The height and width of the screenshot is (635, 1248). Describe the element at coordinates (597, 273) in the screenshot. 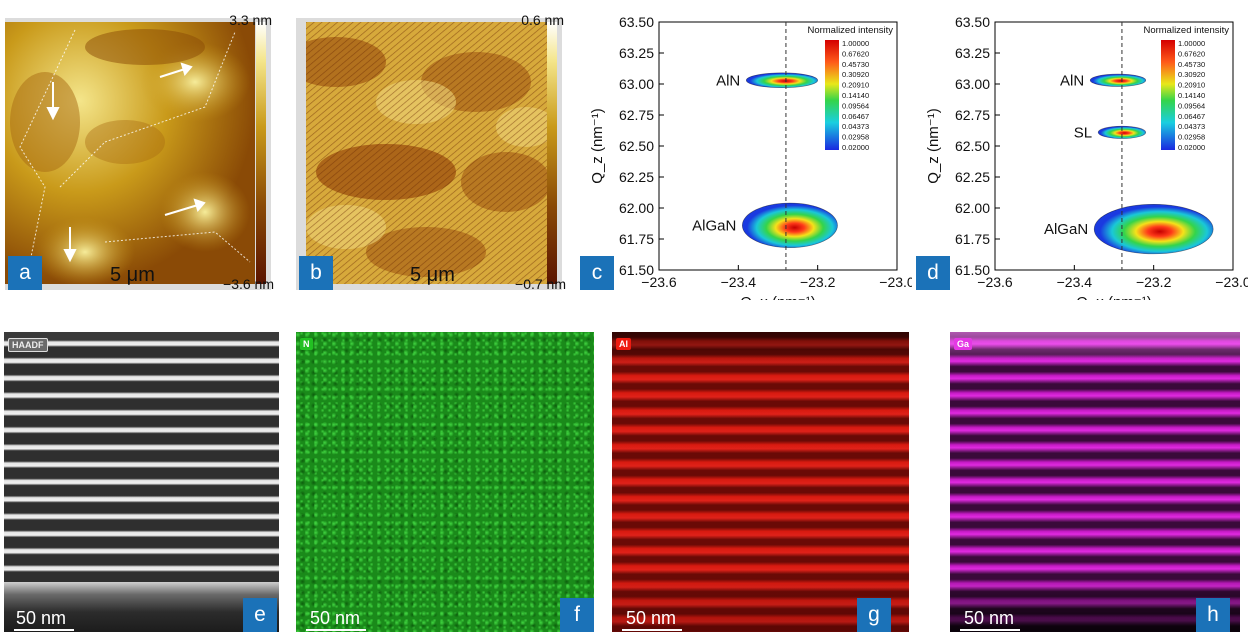

I see `panel-label-c: c` at that location.